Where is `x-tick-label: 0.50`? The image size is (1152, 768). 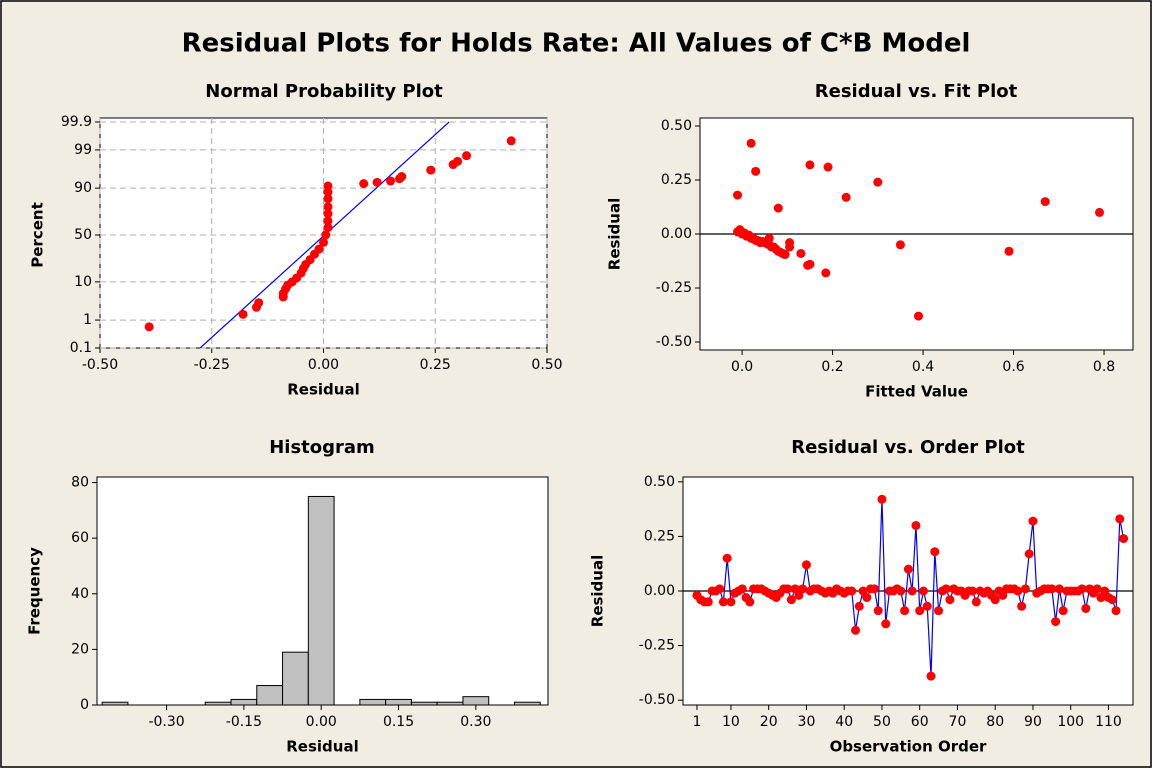 x-tick-label: 0.50 is located at coordinates (546, 365).